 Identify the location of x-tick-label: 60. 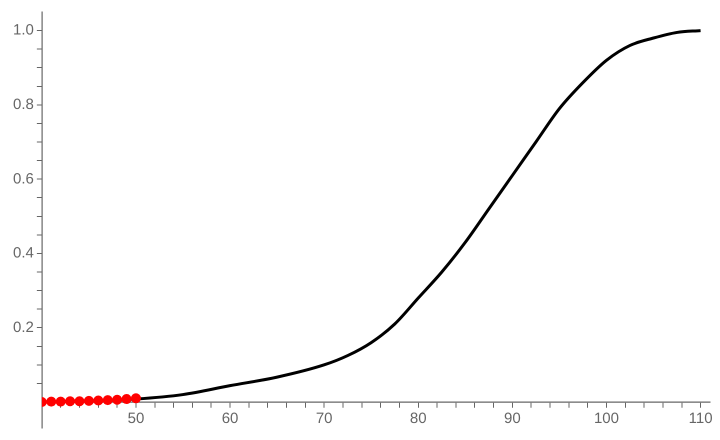
(230, 419).